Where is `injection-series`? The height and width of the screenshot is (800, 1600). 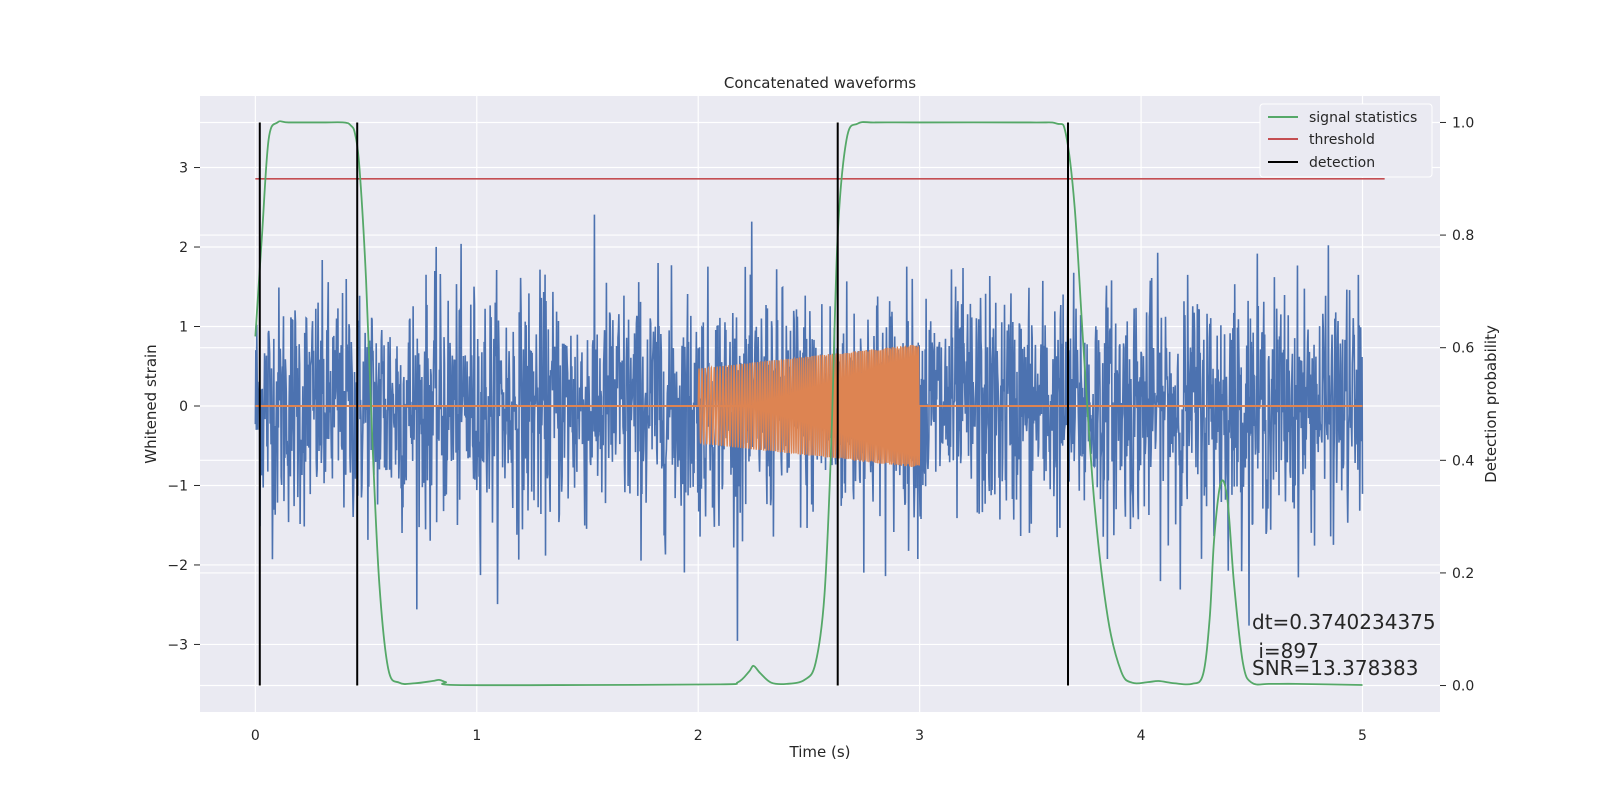 injection-series is located at coordinates (809, 406).